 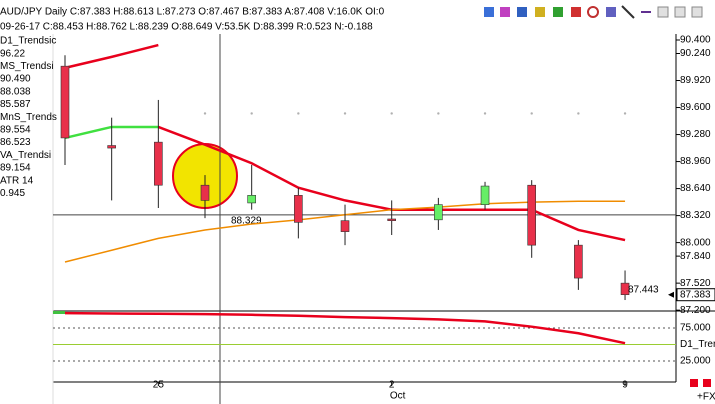 What do you see at coordinates (15, 104) in the screenshot?
I see `legend-entry: 85.587` at bounding box center [15, 104].